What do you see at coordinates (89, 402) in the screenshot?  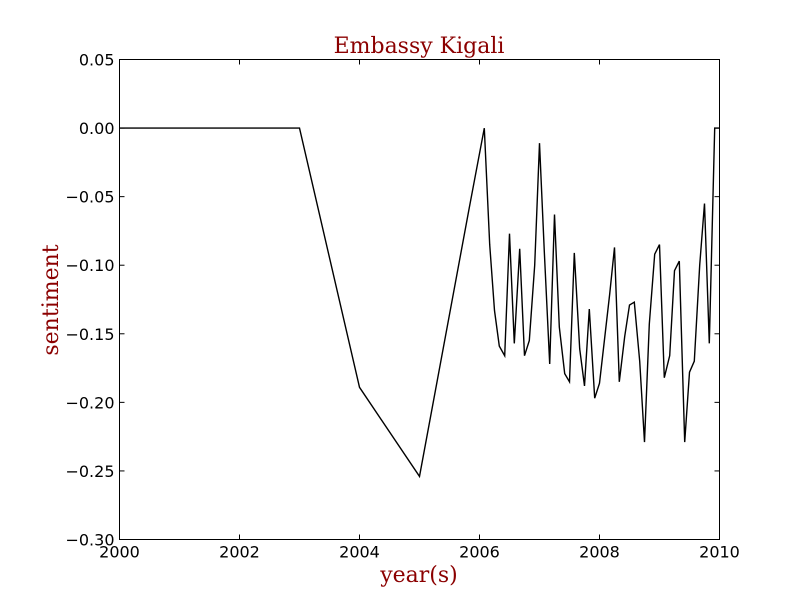 I see `y-tick-label: −0.20` at bounding box center [89, 402].